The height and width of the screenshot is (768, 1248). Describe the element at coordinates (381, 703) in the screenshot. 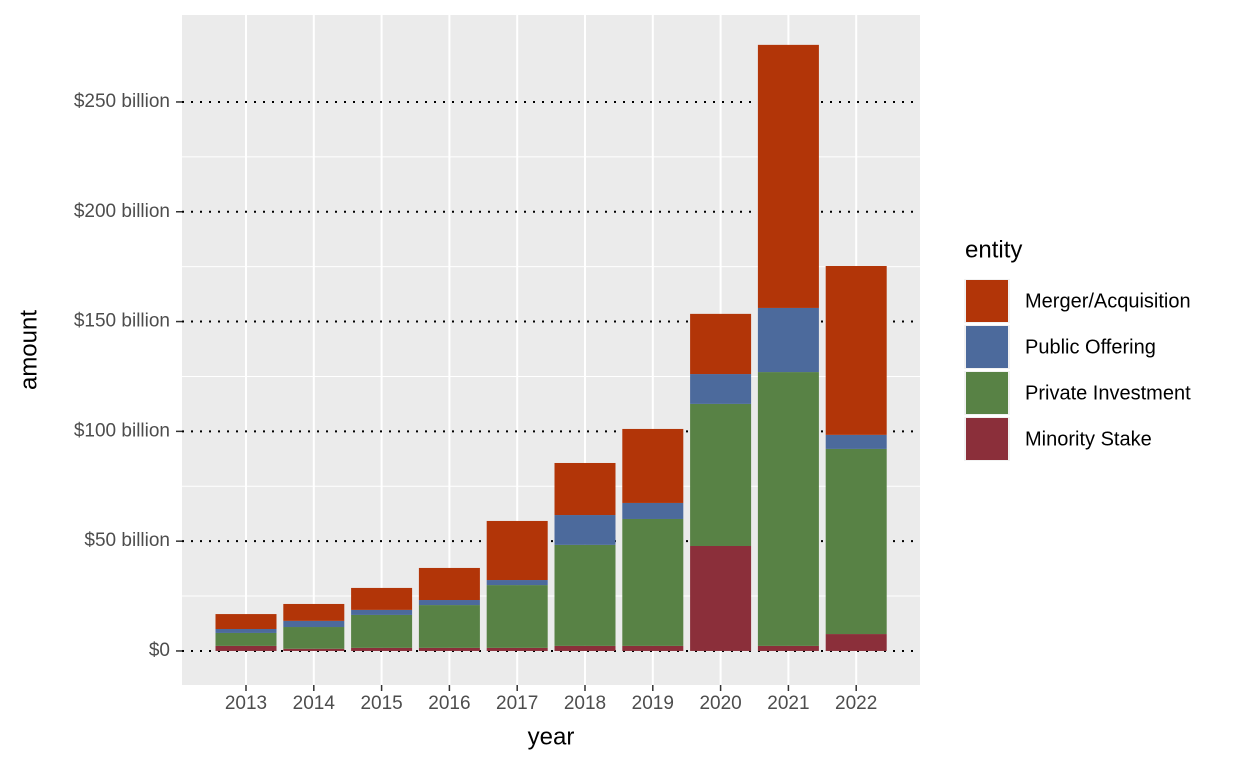

I see `x-tick-label: 2015` at that location.